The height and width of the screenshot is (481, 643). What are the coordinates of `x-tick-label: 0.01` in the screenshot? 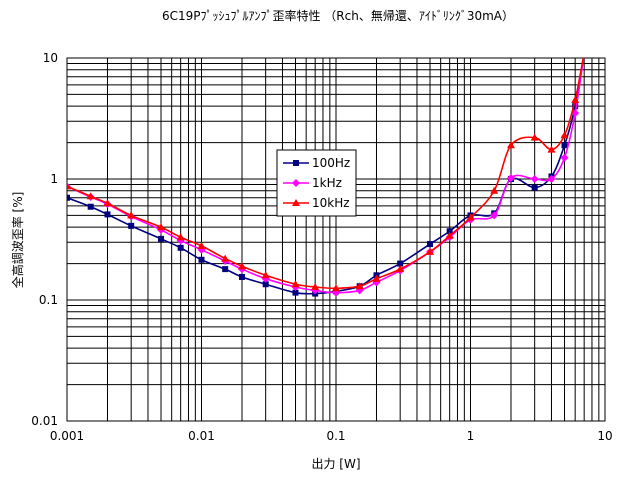 It's located at (201, 436).